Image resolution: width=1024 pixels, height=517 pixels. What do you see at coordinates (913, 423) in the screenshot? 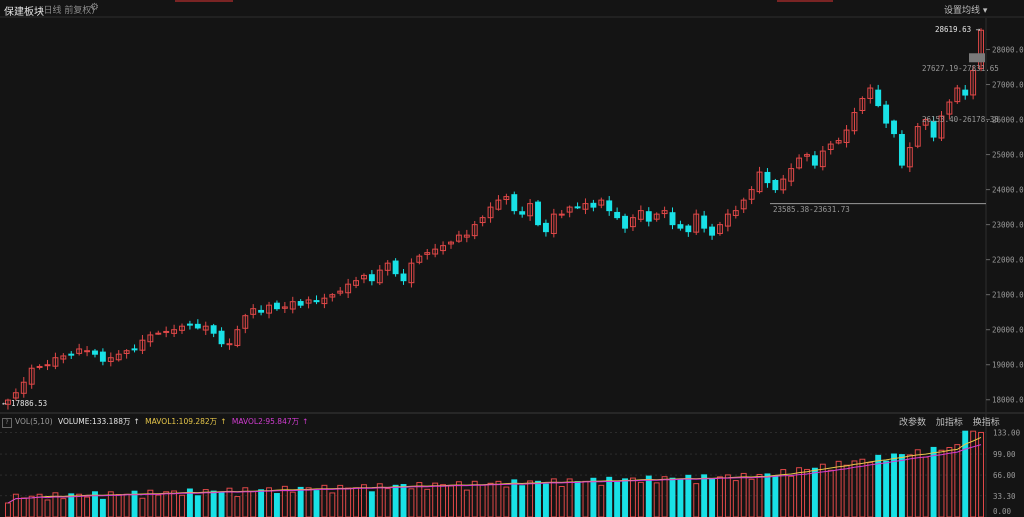
I see `change-params-button: 改参数` at bounding box center [913, 423].